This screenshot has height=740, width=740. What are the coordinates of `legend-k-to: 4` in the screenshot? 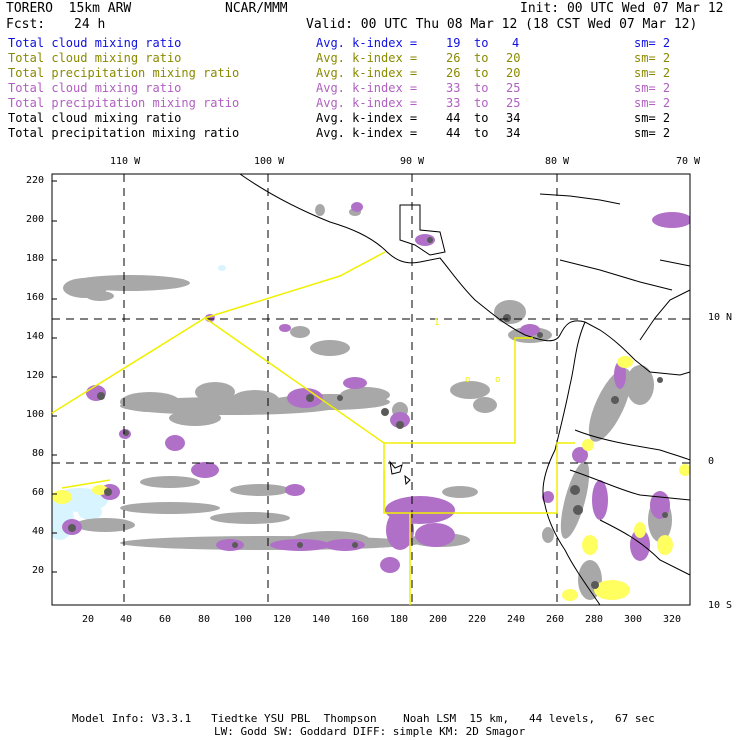 It's located at (516, 43).